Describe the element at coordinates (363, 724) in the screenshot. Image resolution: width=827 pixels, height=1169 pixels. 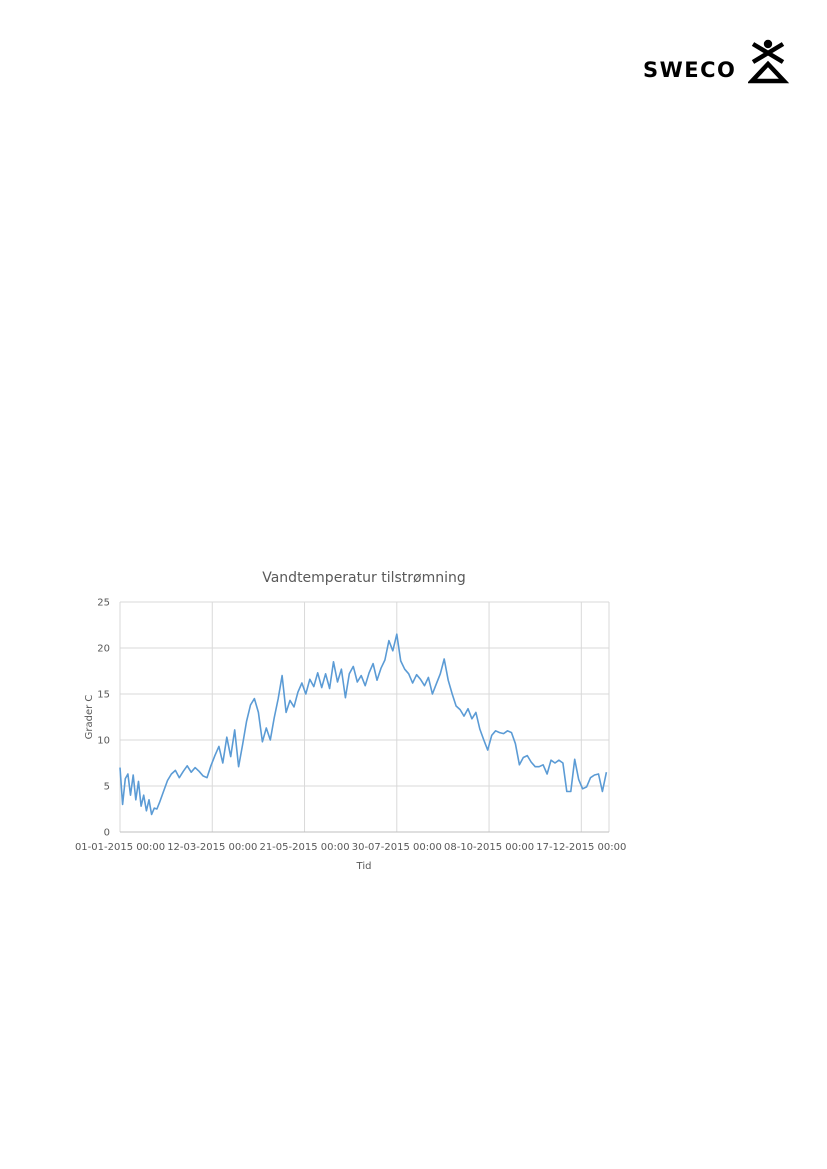
I see `series-line` at that location.